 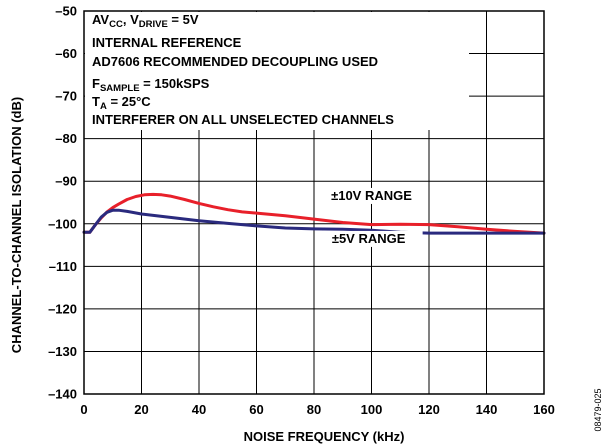 What do you see at coordinates (256, 409) in the screenshot?
I see `x-tick-label: 60` at bounding box center [256, 409].